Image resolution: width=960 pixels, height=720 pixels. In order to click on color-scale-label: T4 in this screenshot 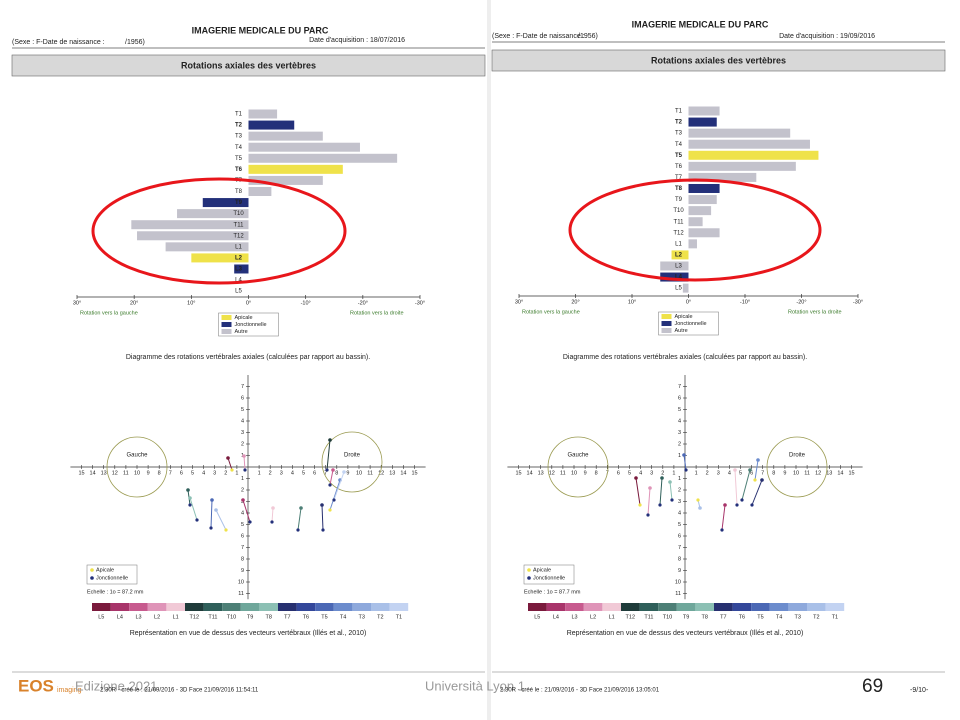, I will do `click(343, 617)`.